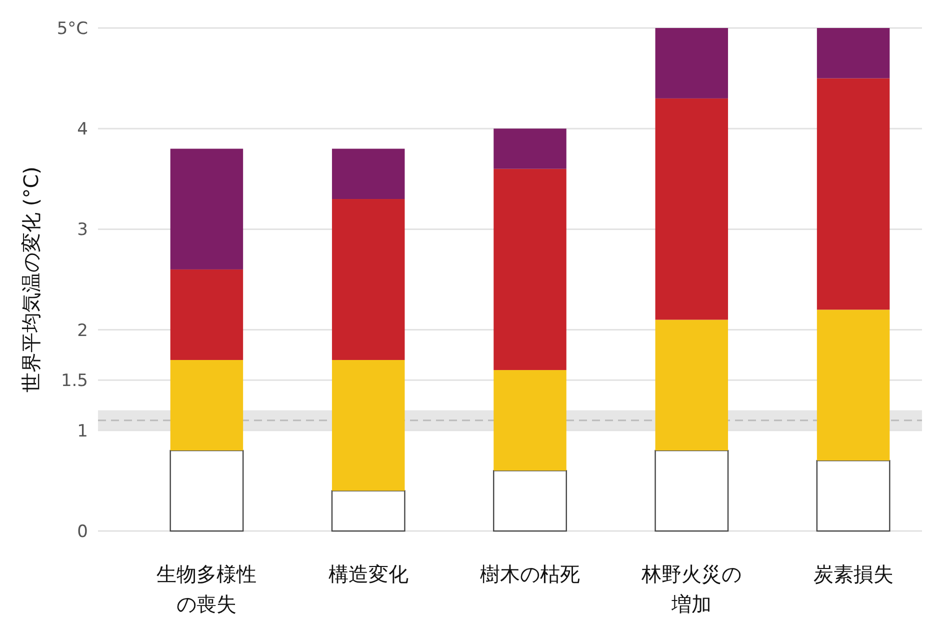 This screenshot has width=950, height=639. Describe the element at coordinates (82, 330) in the screenshot. I see `y-tick-label: 2` at that location.